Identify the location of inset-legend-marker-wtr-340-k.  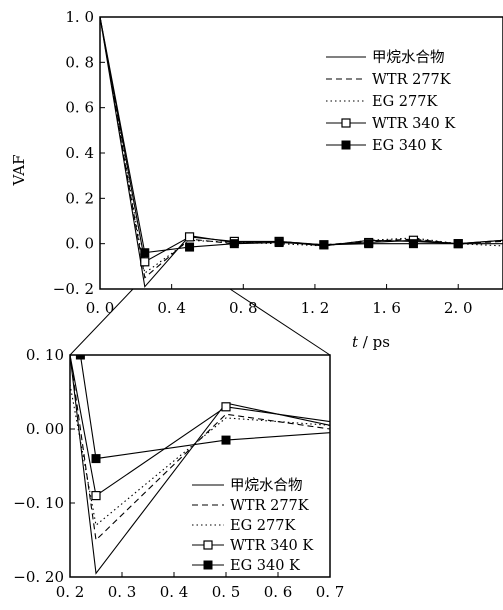
(208, 545).